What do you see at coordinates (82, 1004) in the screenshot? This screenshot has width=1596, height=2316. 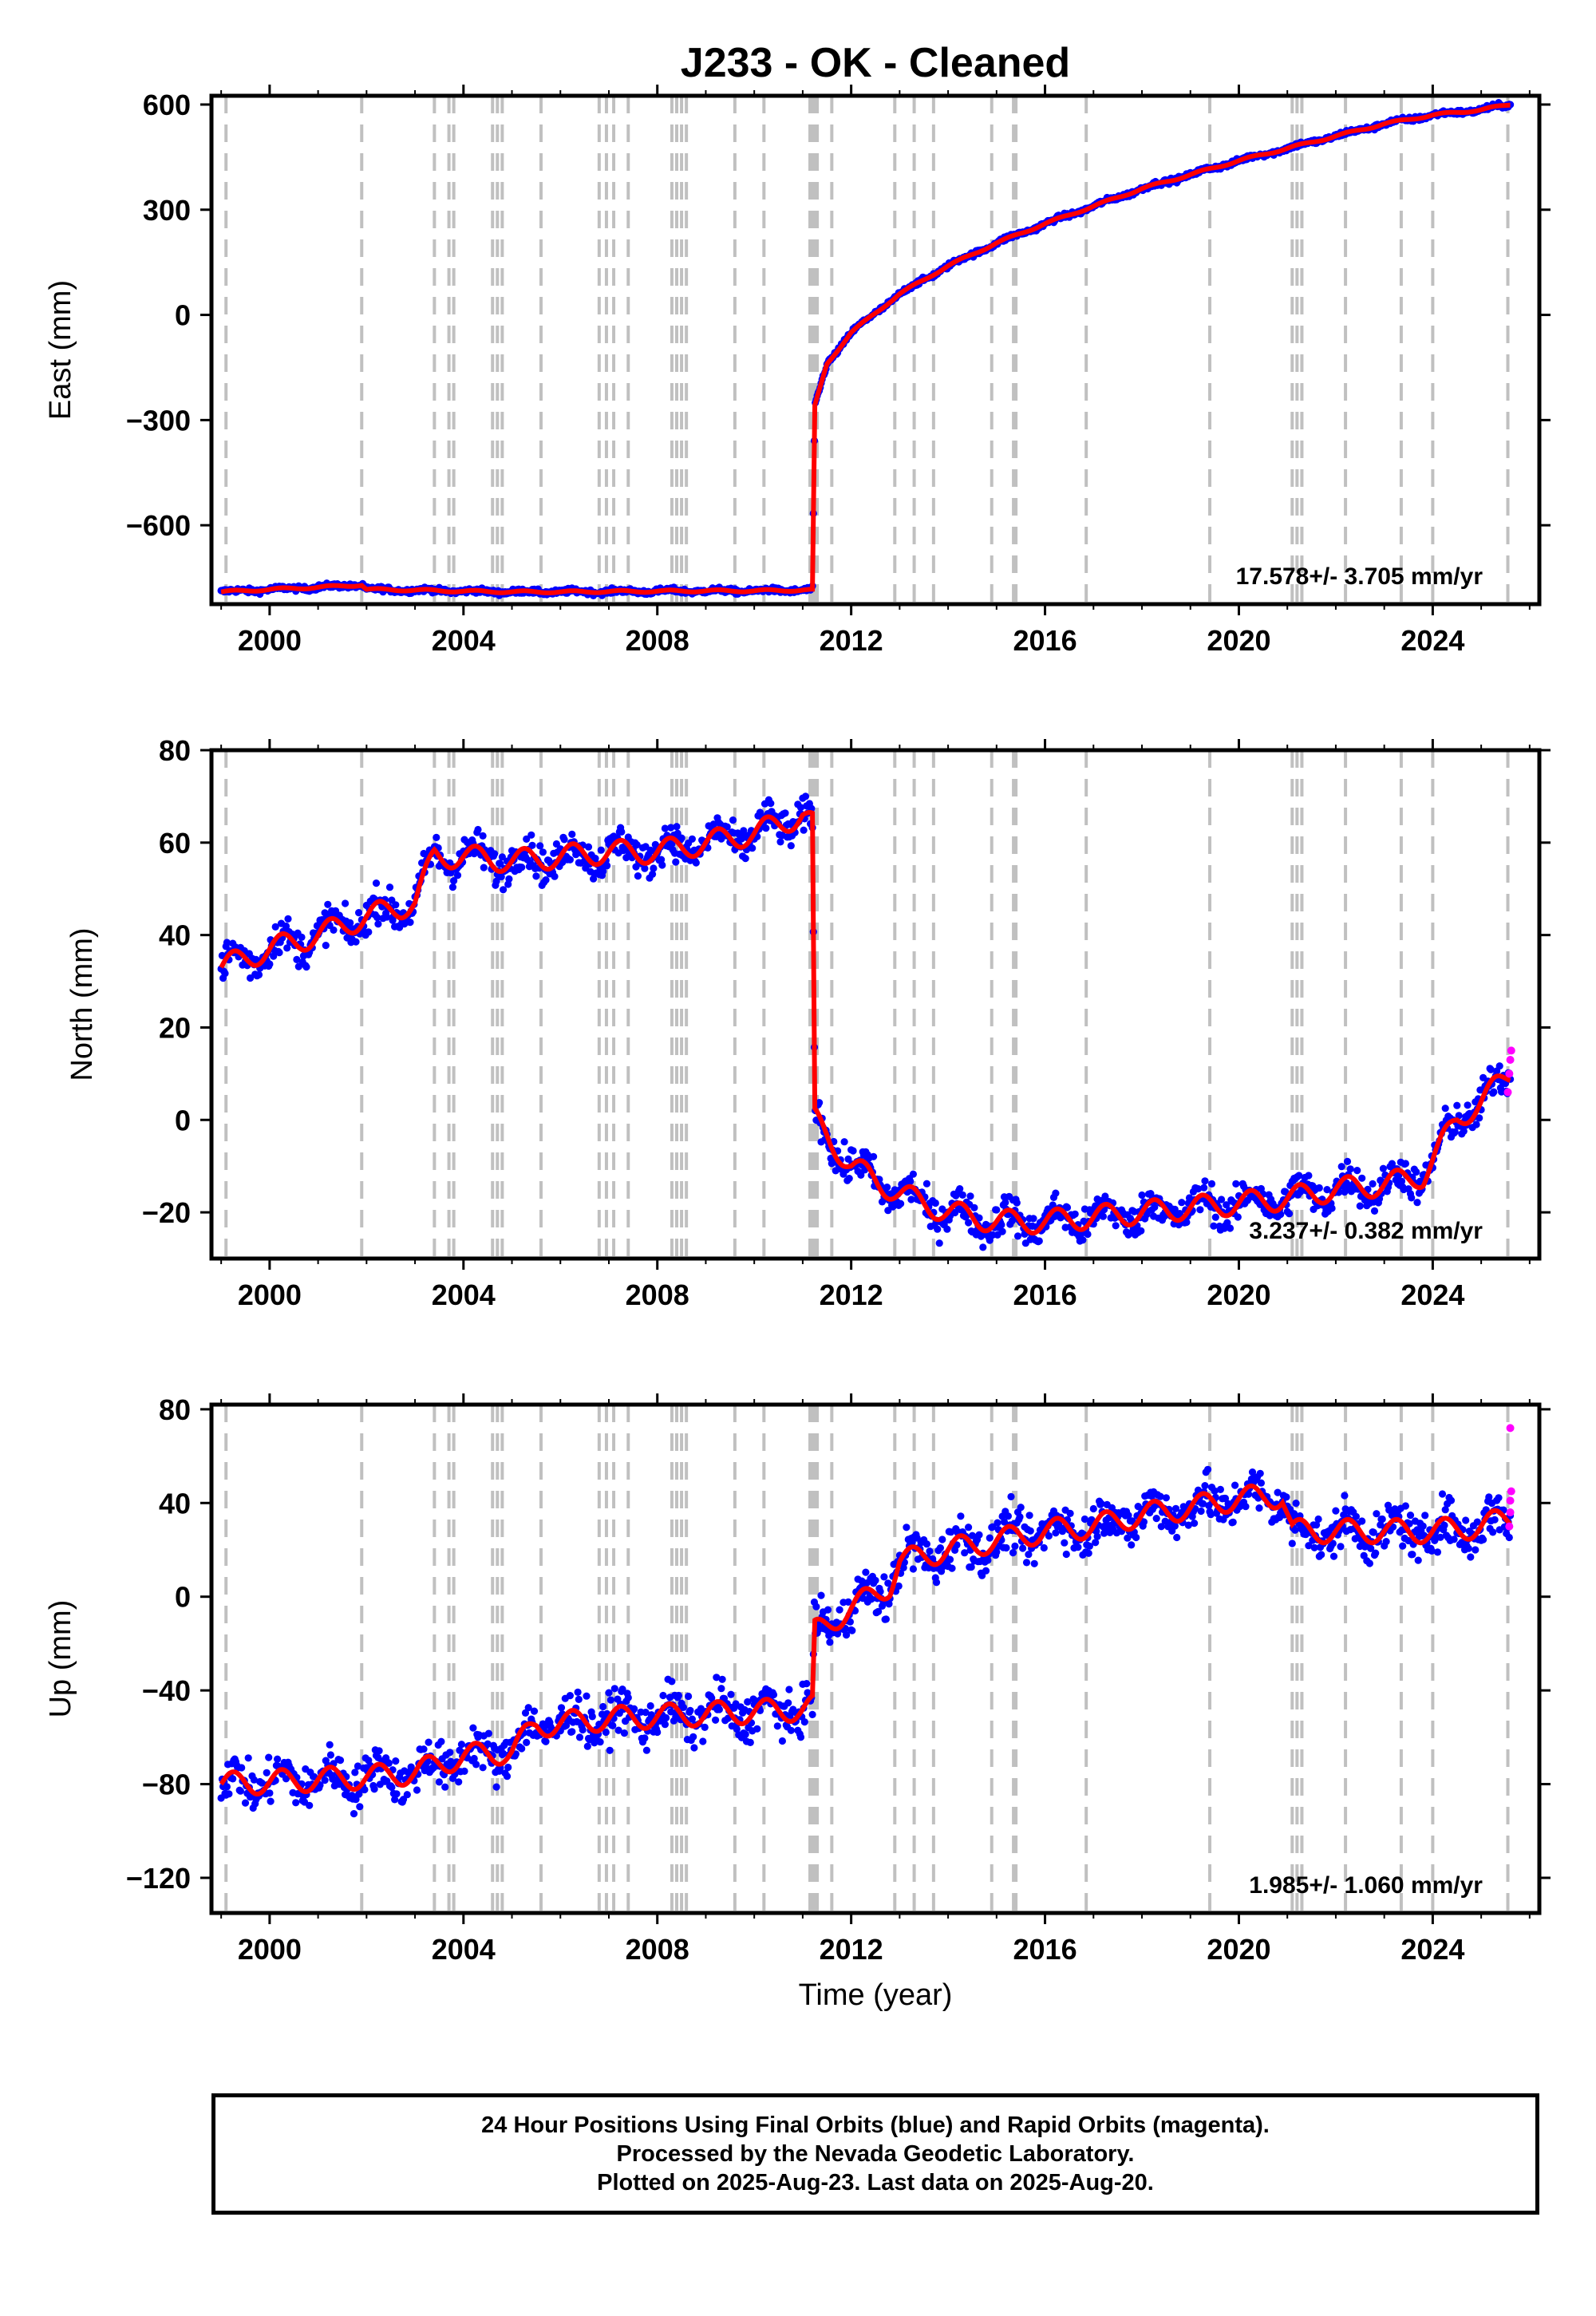 I see `y-axis-label: North (mm)` at bounding box center [82, 1004].